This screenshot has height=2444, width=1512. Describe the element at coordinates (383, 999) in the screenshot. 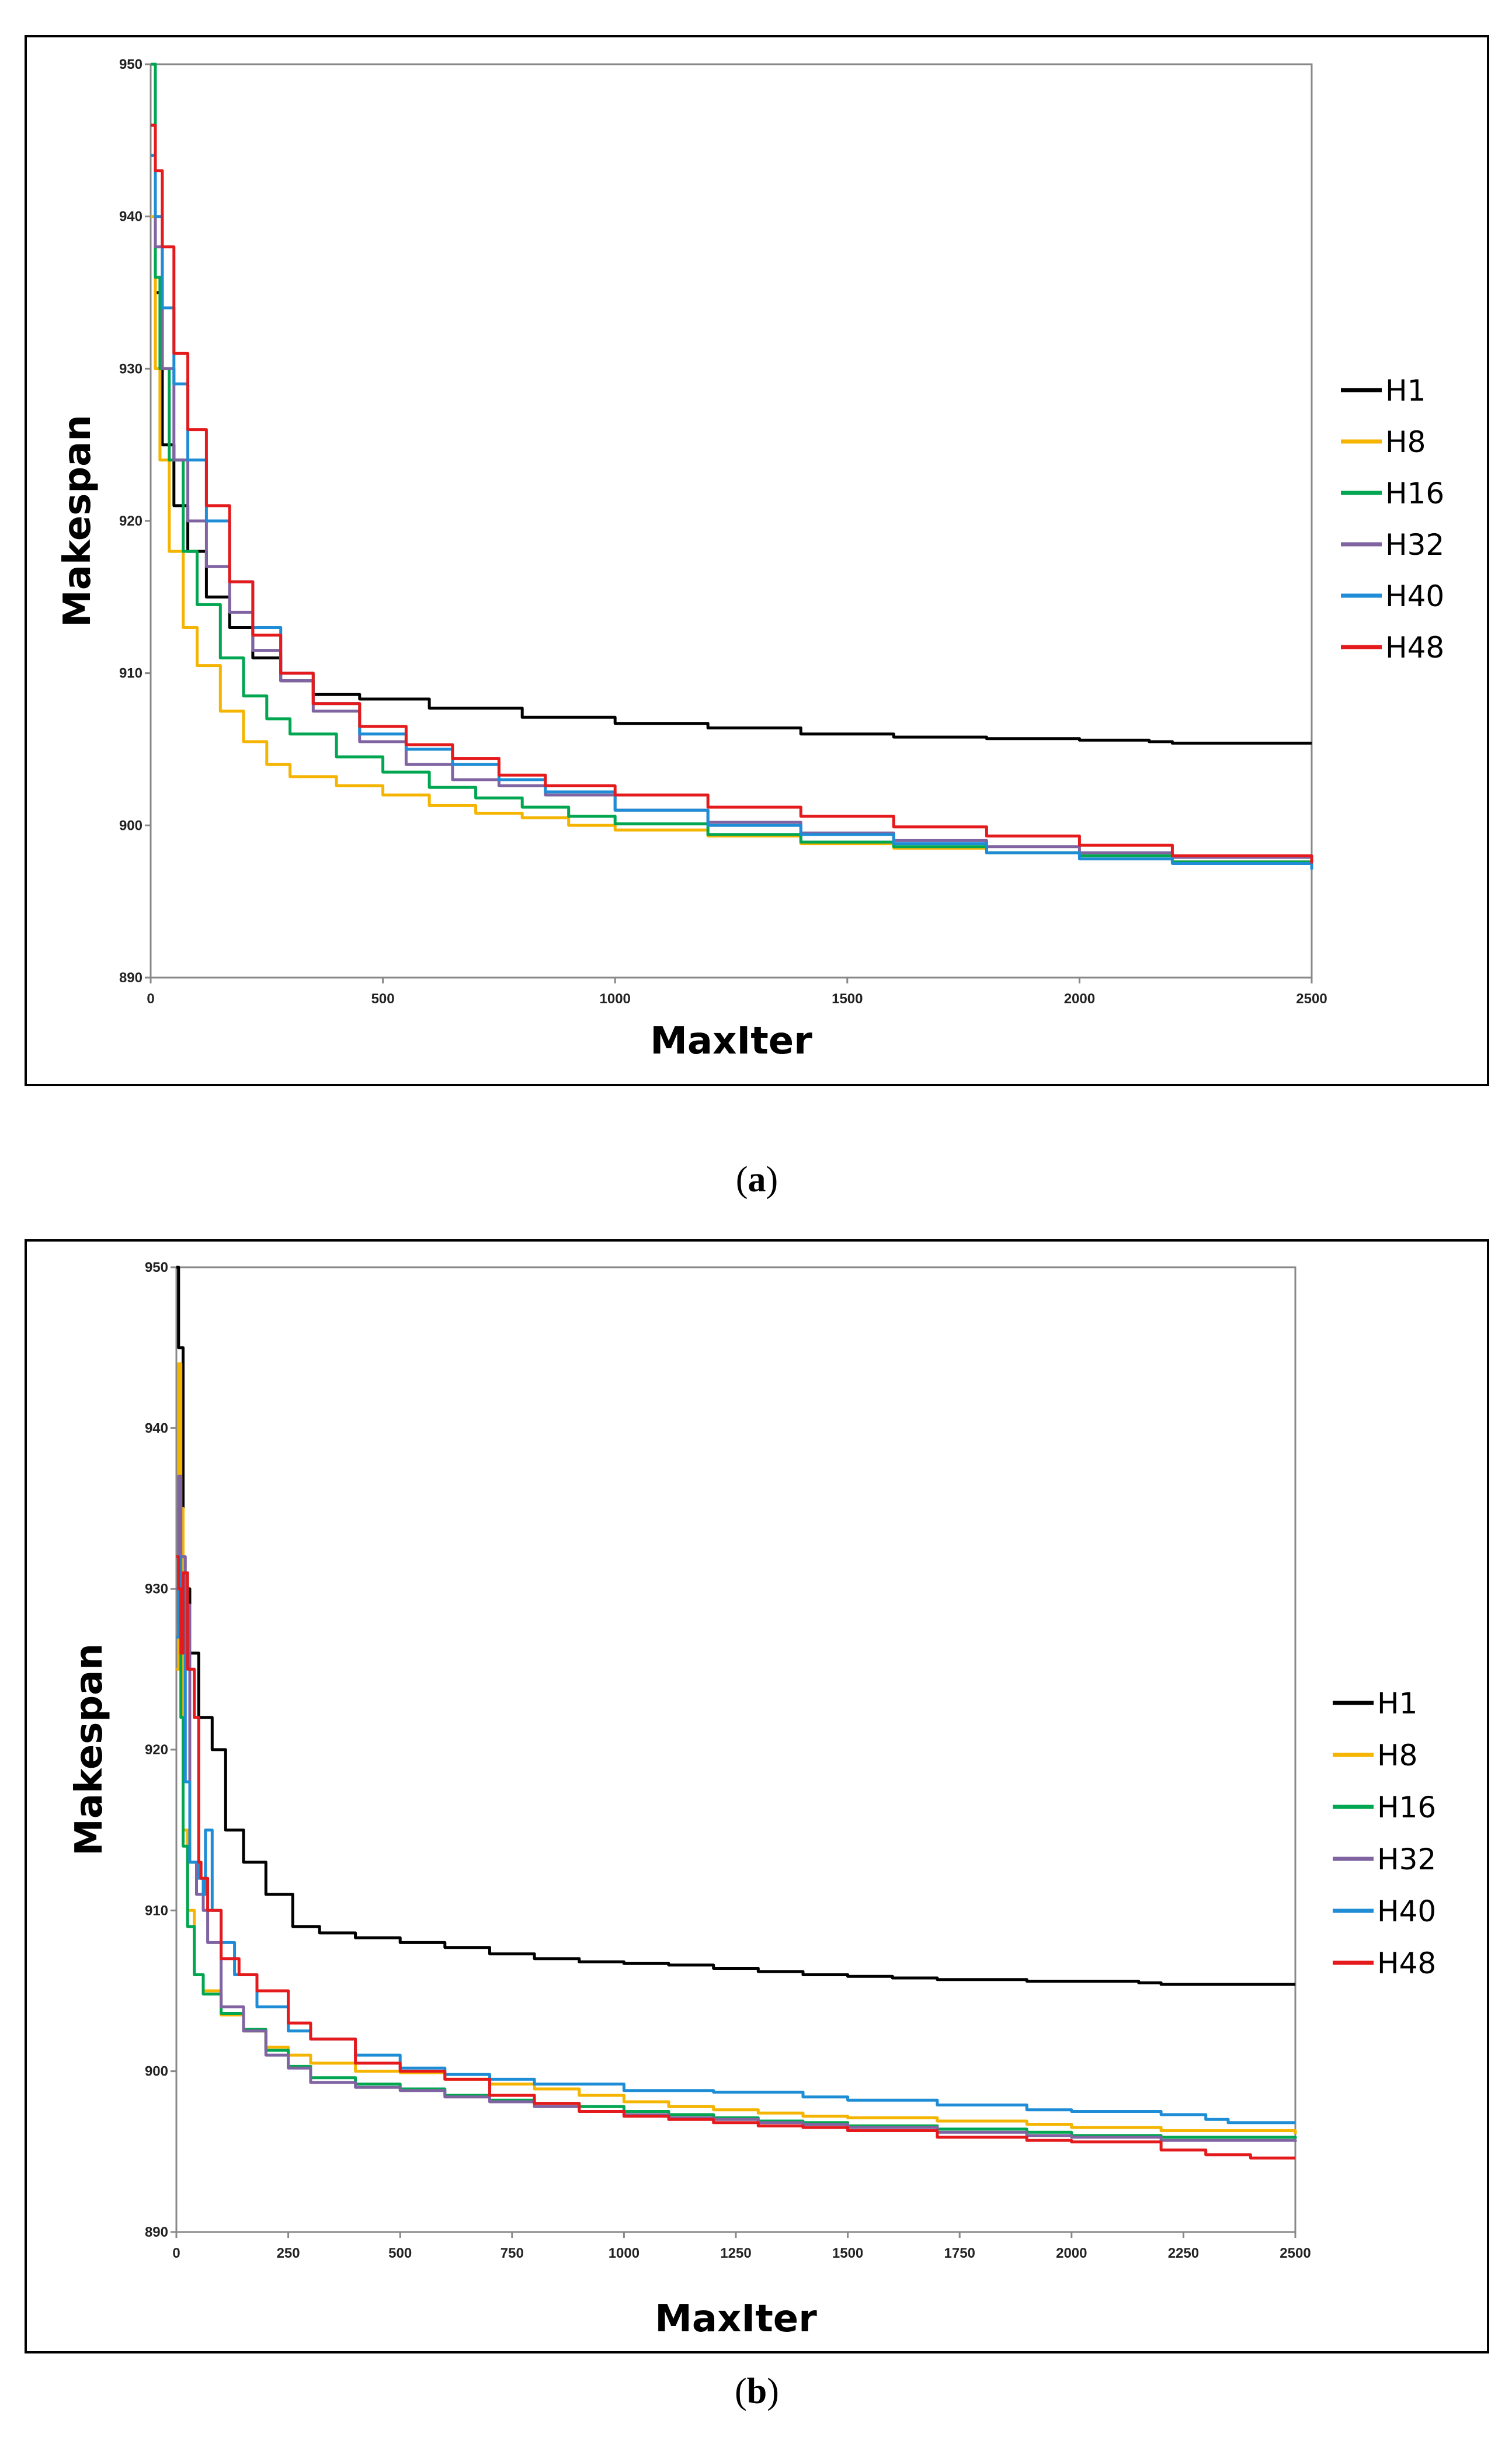

I see `chart-a-x-tick-label: 500` at that location.